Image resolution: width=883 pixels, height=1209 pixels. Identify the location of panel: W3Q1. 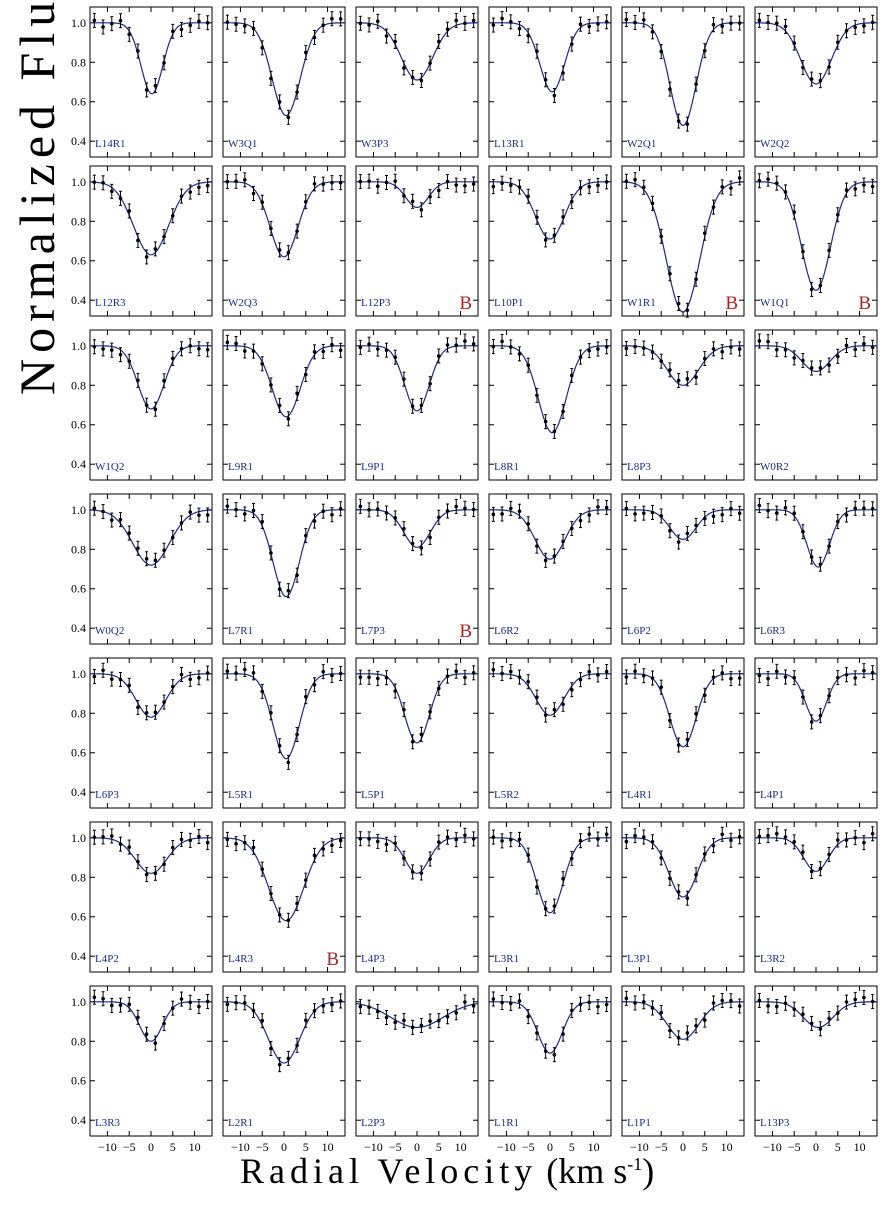
(284, 82).